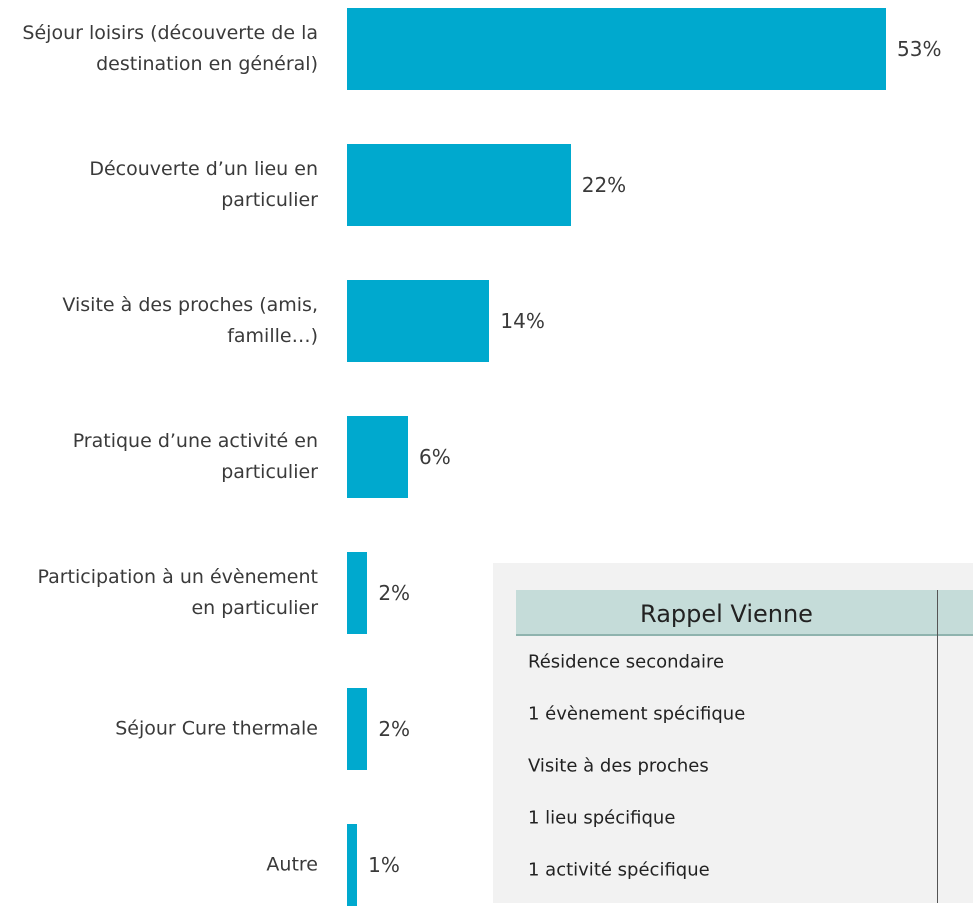  Describe the element at coordinates (190, 320) in the screenshot. I see `category-label: Visite à des proches (amis, famille…)` at that location.